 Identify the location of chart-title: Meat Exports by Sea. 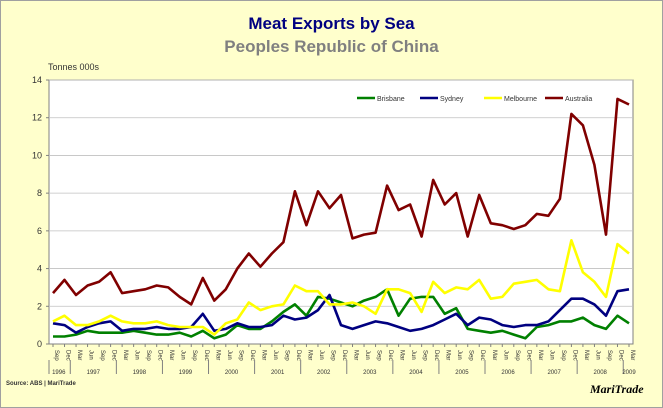
(331, 23).